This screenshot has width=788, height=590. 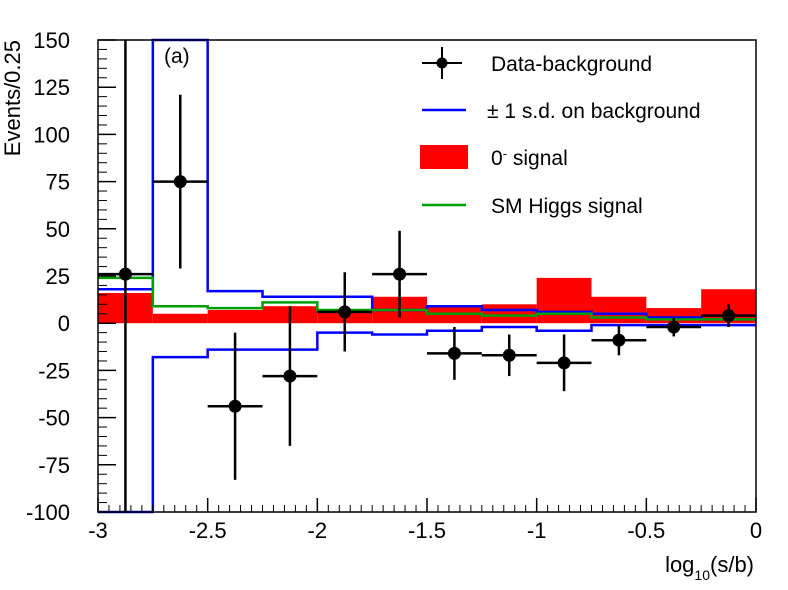 What do you see at coordinates (208, 530) in the screenshot?
I see `x-tick-label: -2.5` at bounding box center [208, 530].